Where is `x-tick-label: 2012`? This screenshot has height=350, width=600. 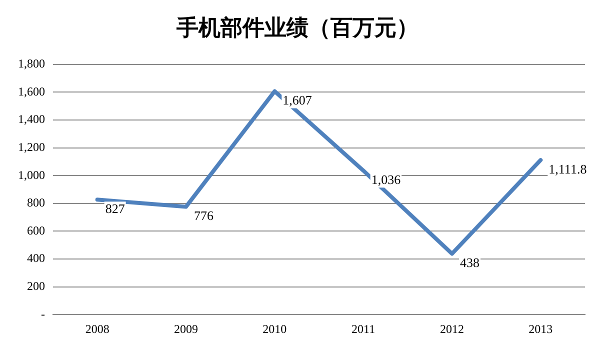 x-tick-label: 2012 is located at coordinates (452, 329).